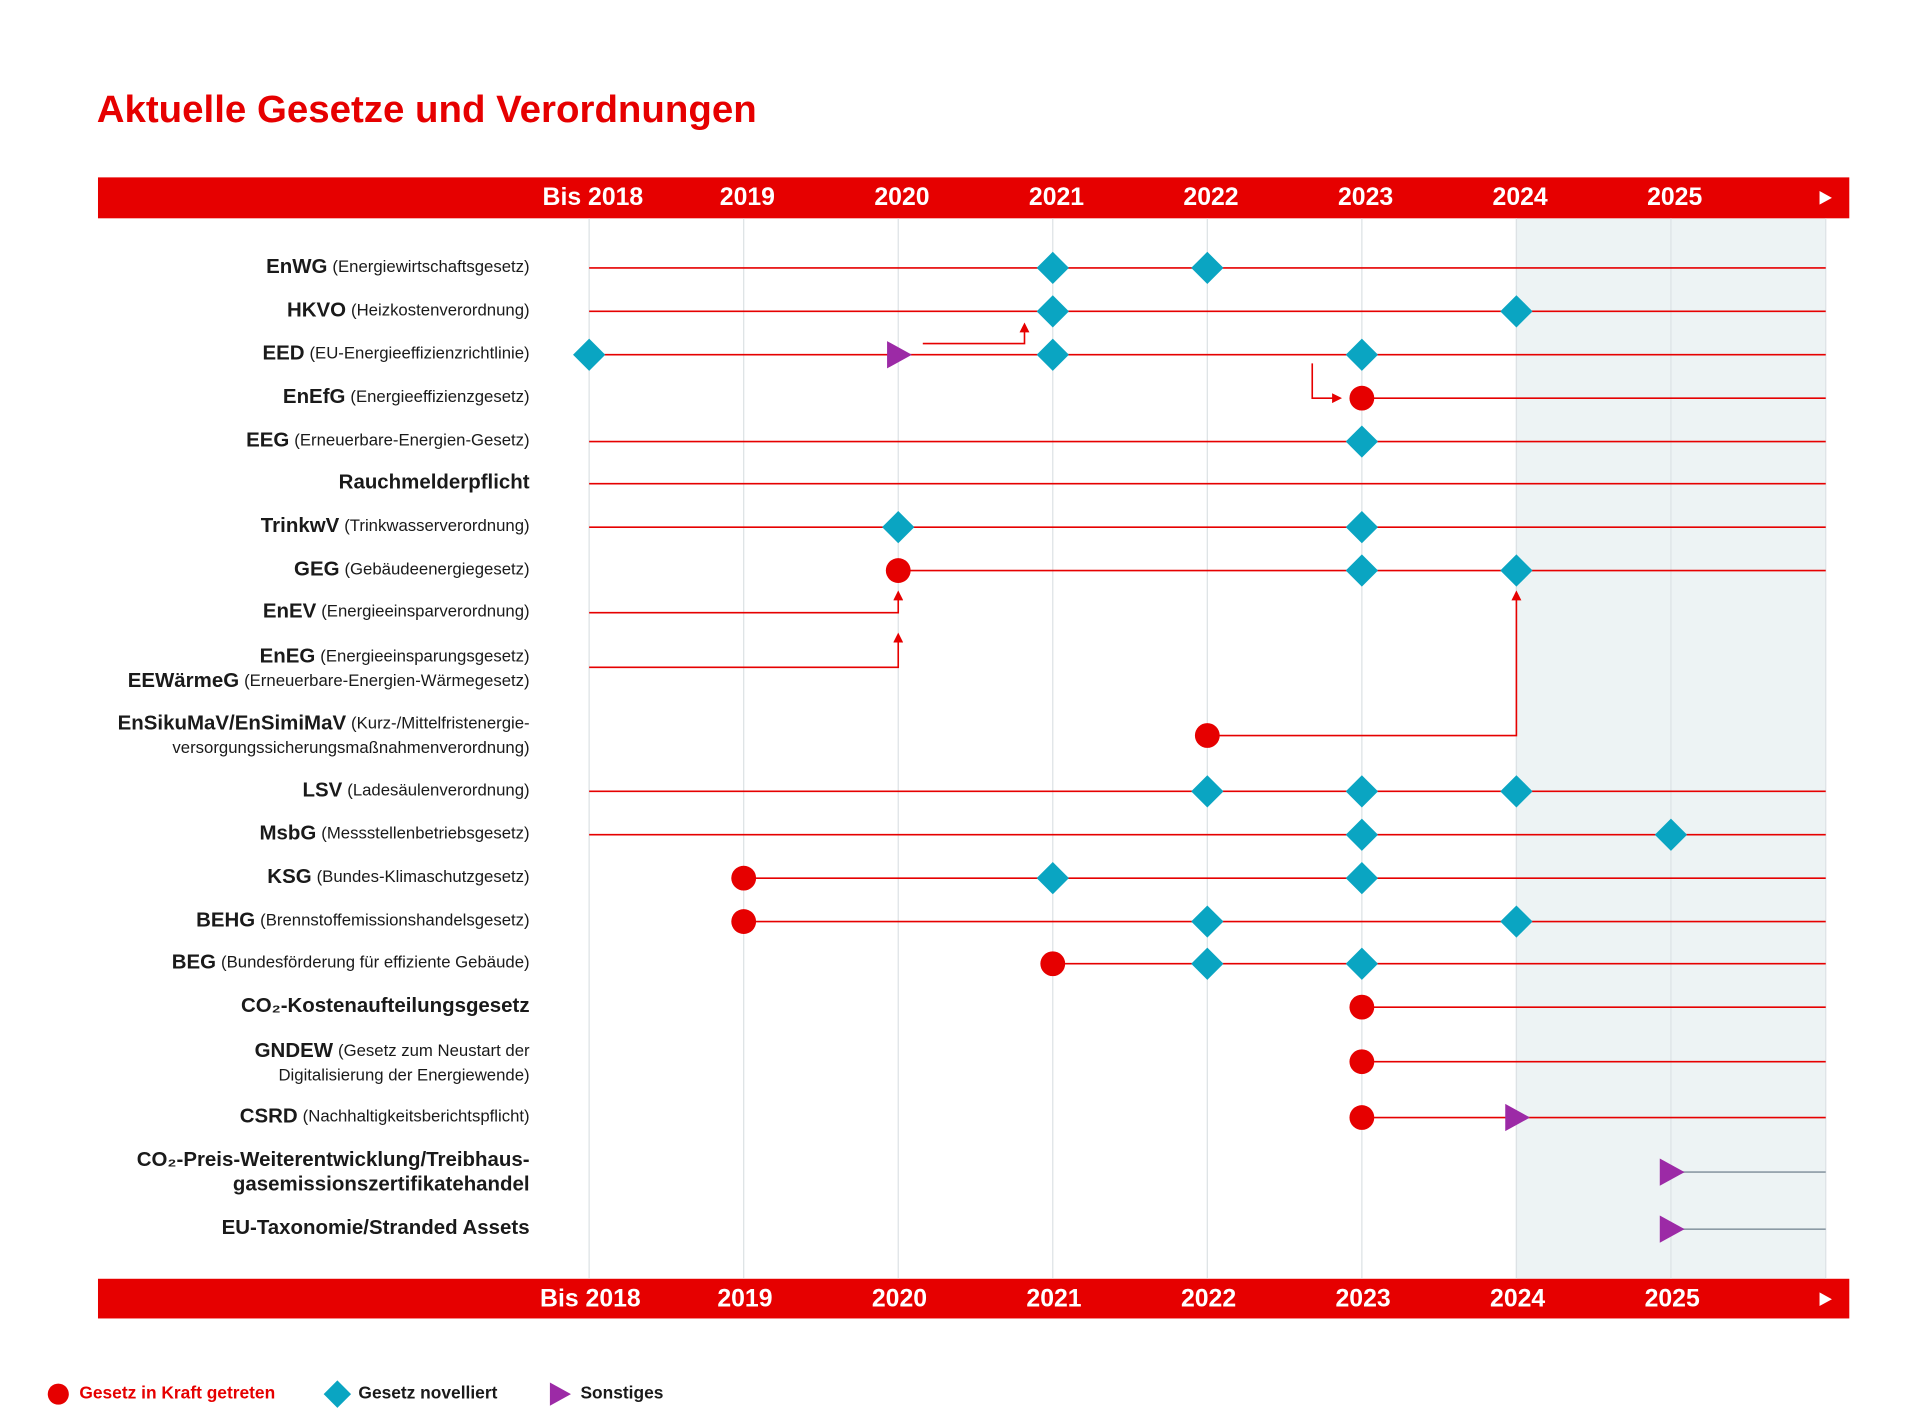  What do you see at coordinates (375, 962) in the screenshot?
I see `row-desc: (Bundesförderung für effiziente Gebäude)` at bounding box center [375, 962].